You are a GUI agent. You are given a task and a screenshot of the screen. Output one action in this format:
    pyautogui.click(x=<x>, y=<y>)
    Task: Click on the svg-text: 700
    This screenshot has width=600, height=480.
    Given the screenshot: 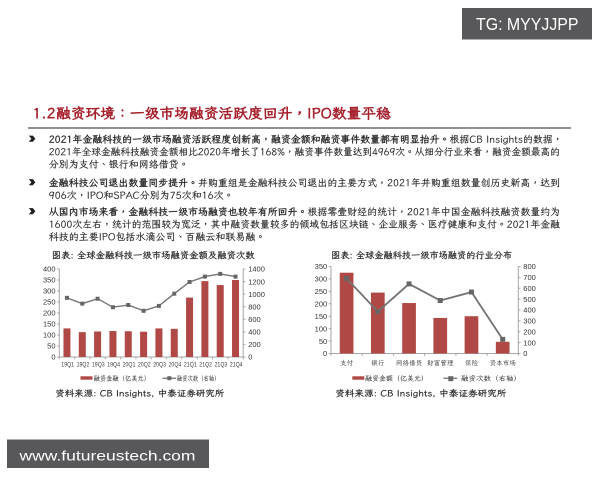 What is the action you would take?
    pyautogui.click(x=529, y=277)
    